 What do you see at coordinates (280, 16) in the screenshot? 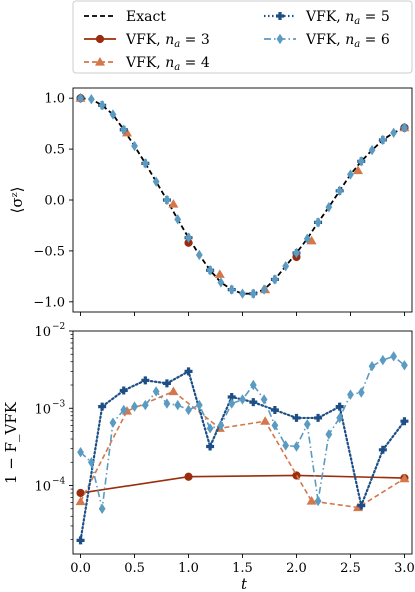
I see `legend-marker-na5` at bounding box center [280, 16].